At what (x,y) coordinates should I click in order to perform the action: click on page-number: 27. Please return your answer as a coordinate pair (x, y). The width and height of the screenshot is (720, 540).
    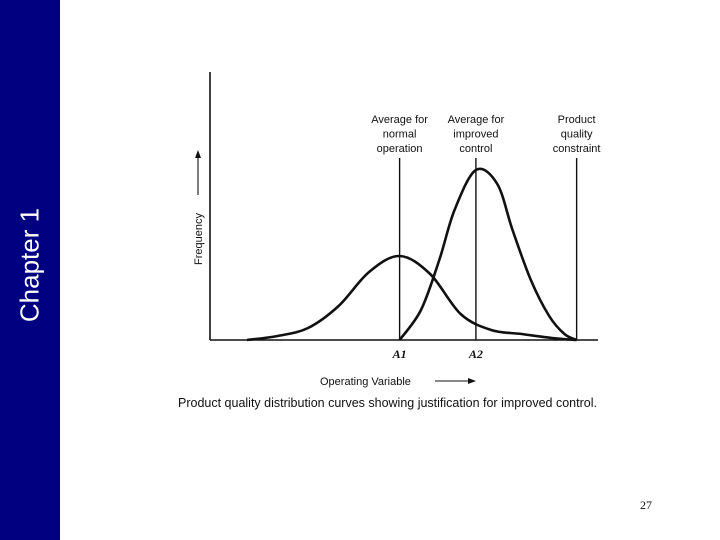
    Looking at the image, I should click on (646, 505).